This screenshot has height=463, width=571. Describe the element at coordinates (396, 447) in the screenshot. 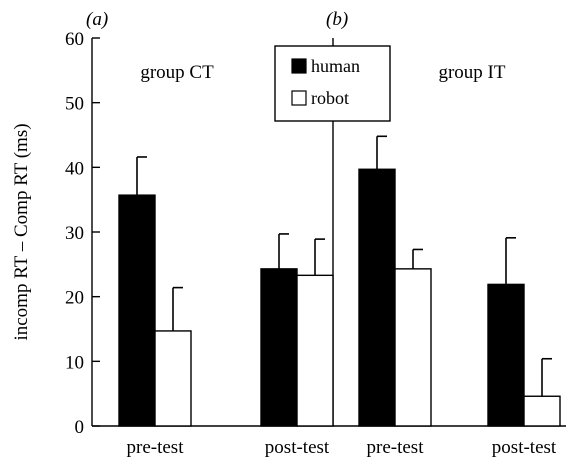

I see `x-tick-label-1-0: pre-test` at that location.